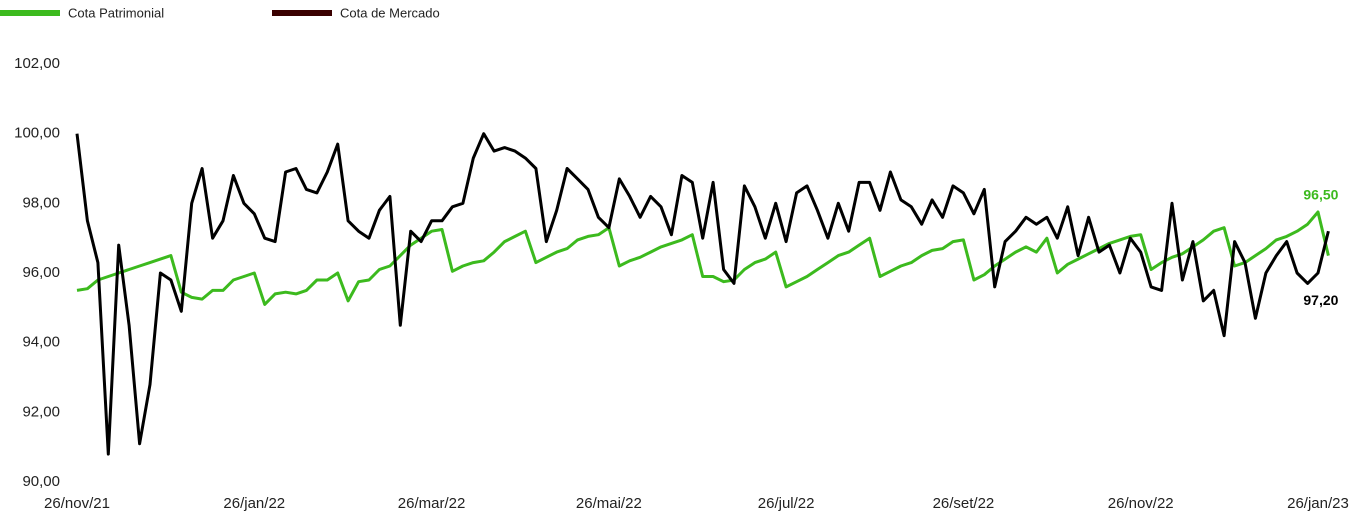 This screenshot has width=1349, height=515. I want to click on x-tick-label: 26/mai/22, so click(609, 503).